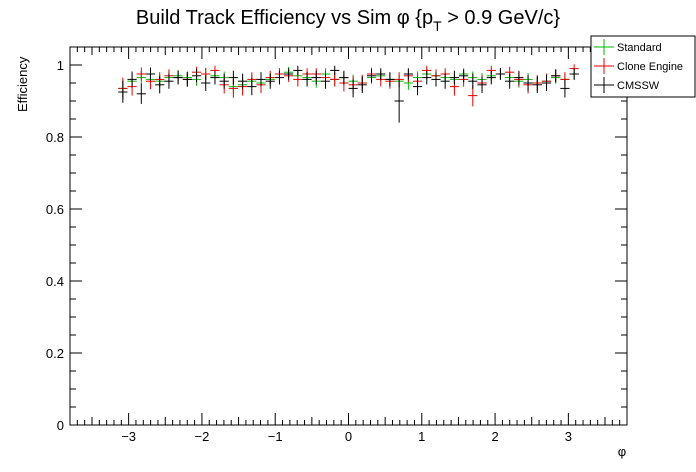  I want to click on legend-entry: Standard, so click(628, 47).